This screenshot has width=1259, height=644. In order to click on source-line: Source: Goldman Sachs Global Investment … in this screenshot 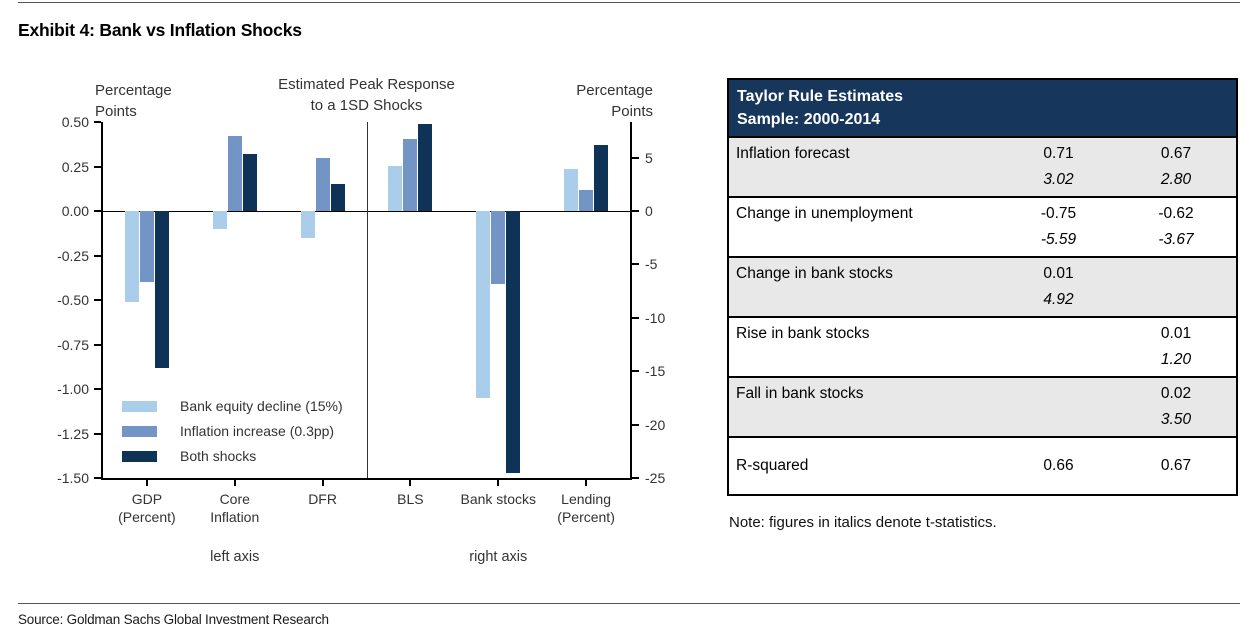, I will do `click(173, 619)`.